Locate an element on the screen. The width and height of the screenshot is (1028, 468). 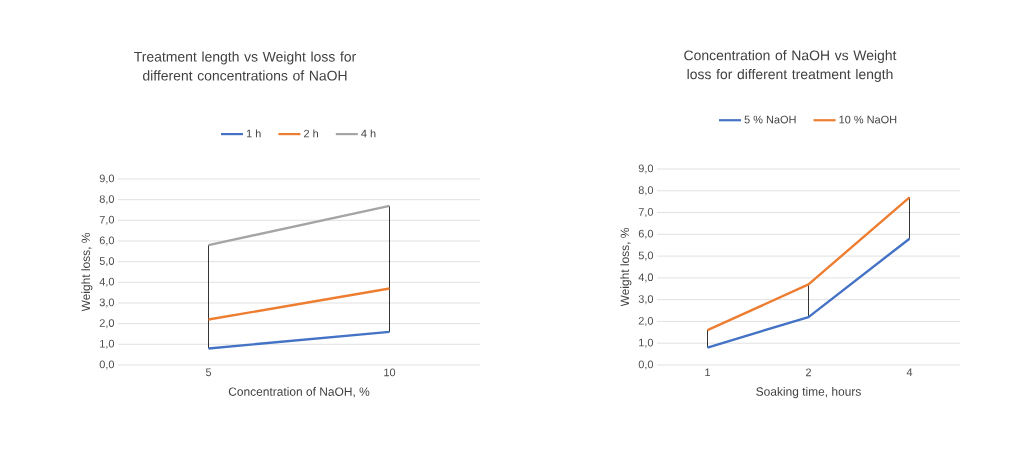
legend-label: 2 h is located at coordinates (311, 133).